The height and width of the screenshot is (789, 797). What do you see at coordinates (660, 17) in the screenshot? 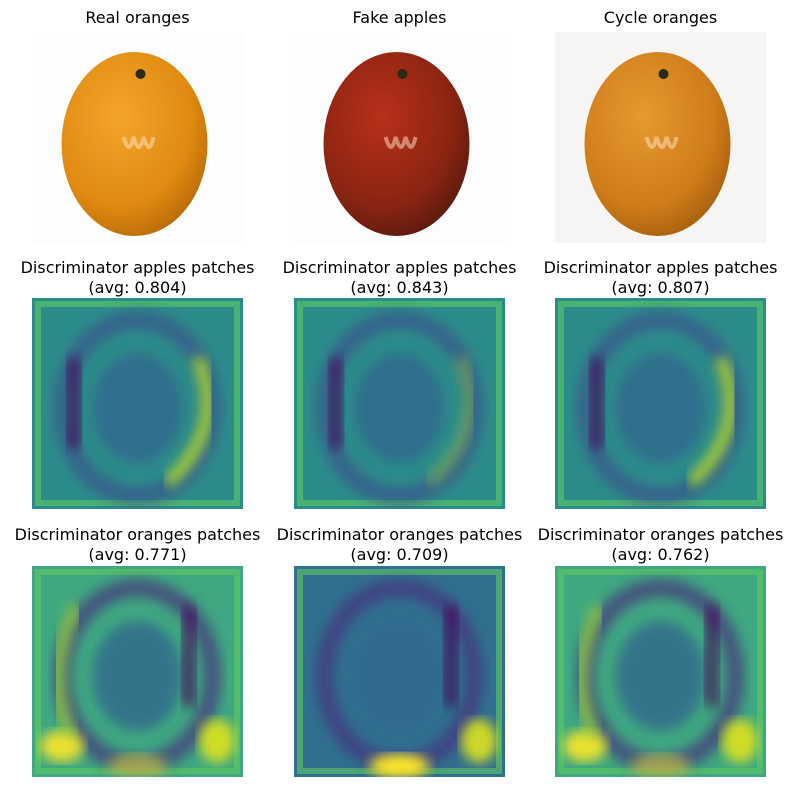
I see `panel-title: Cycle oranges` at bounding box center [660, 17].